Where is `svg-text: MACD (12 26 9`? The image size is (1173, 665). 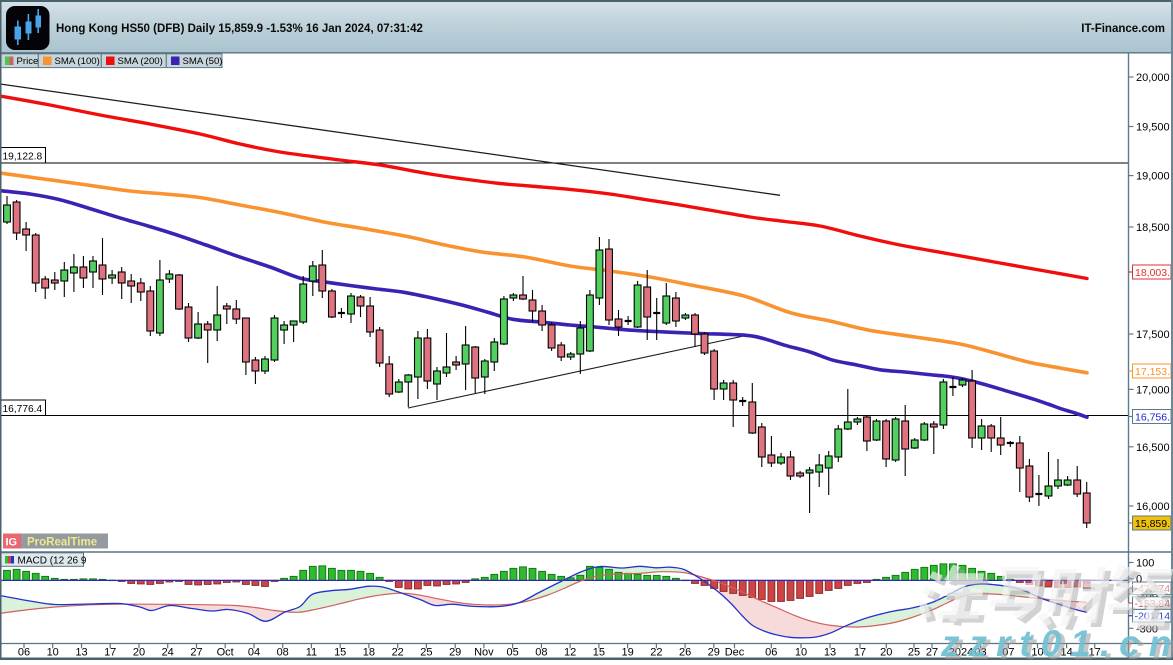
svg-text: MACD (12 26 9 is located at coordinates (52, 560).